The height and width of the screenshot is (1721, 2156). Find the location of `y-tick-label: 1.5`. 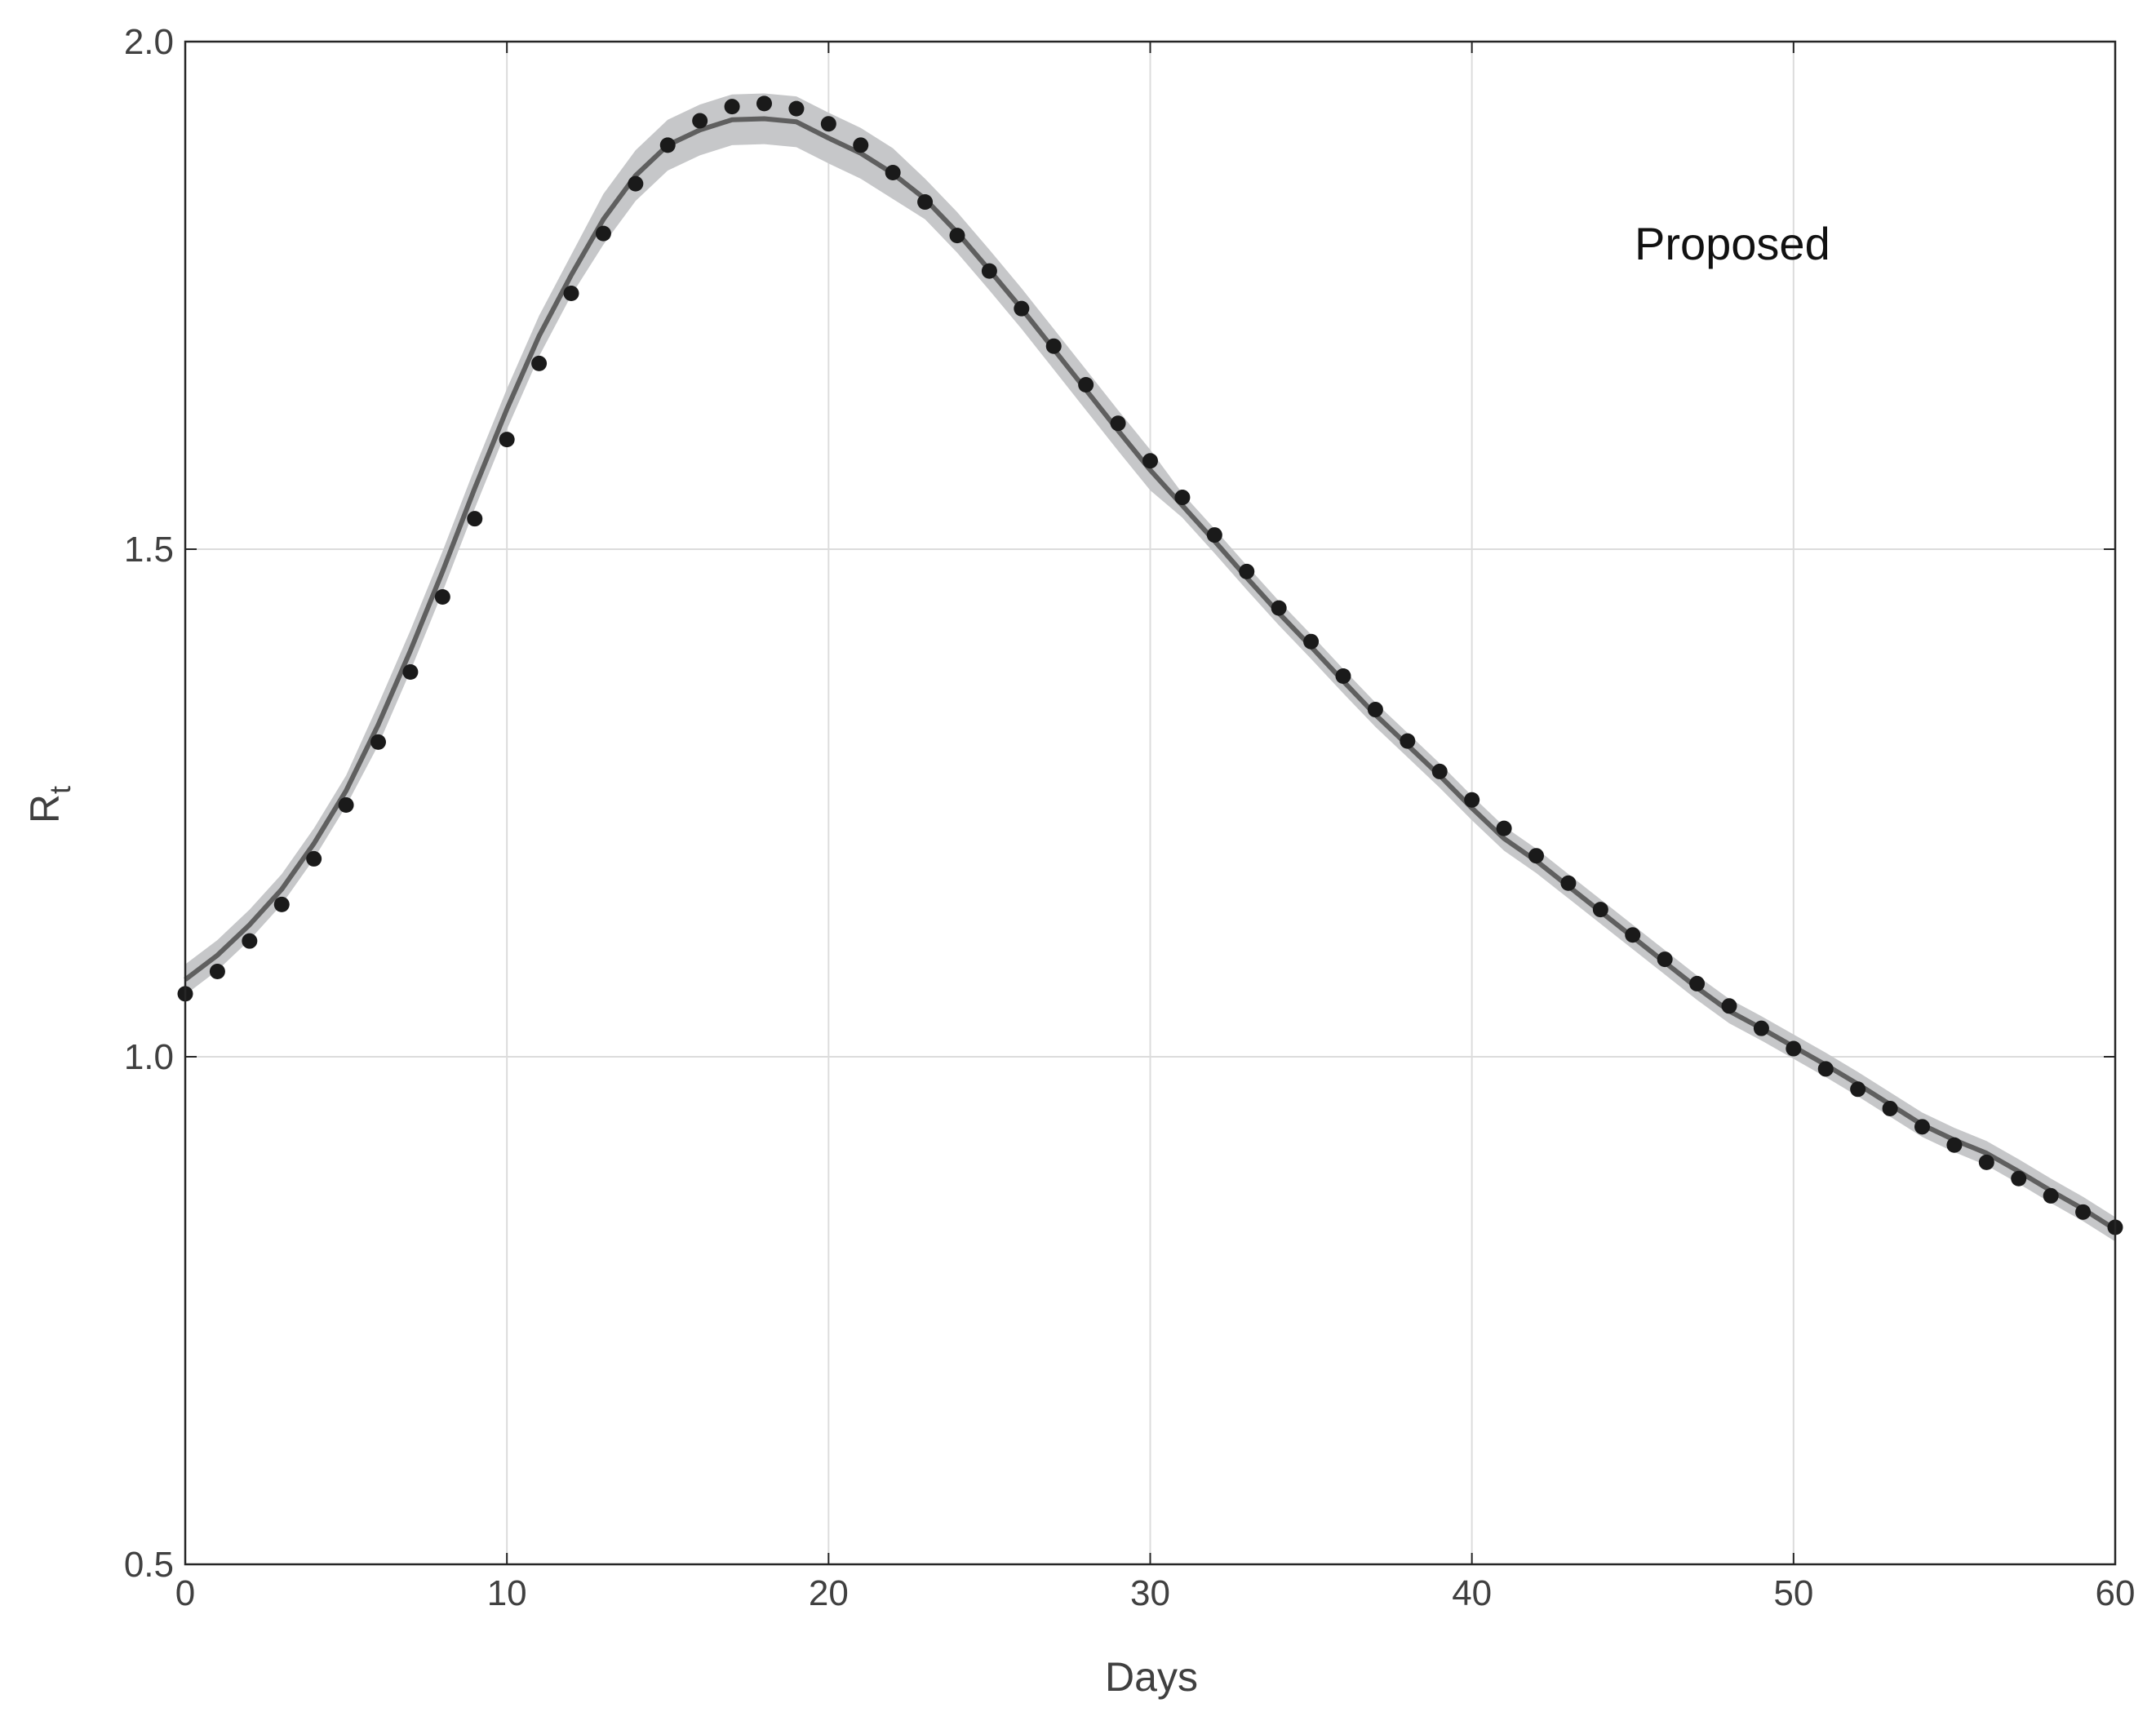

y-tick-label: 1.5 is located at coordinates (149, 550).